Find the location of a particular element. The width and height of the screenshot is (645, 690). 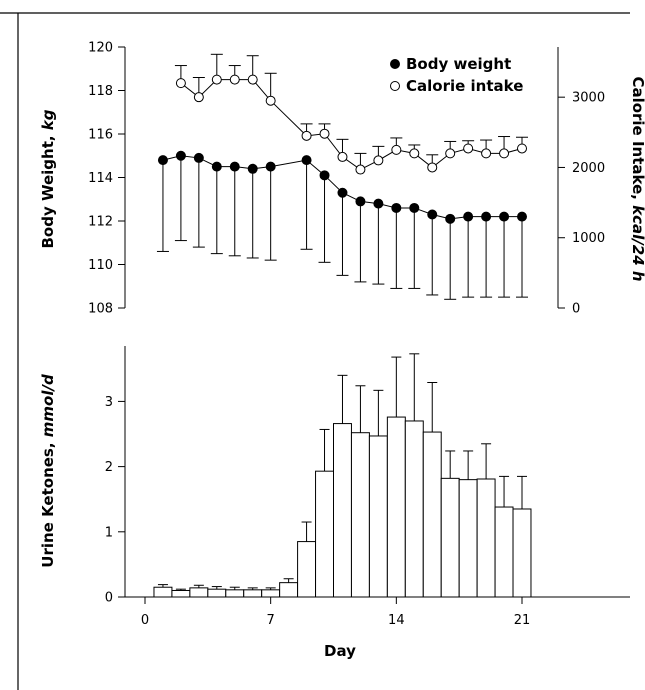

right-y-tick-label: 0 is located at coordinates (576, 309).